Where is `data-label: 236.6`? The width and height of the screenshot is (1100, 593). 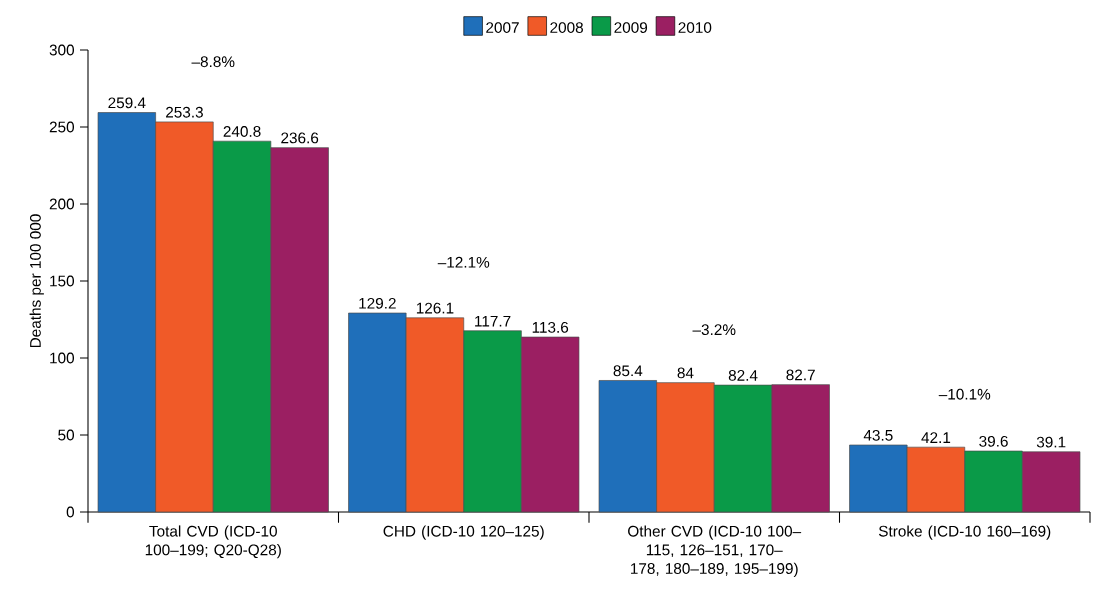 data-label: 236.6 is located at coordinates (300, 138).